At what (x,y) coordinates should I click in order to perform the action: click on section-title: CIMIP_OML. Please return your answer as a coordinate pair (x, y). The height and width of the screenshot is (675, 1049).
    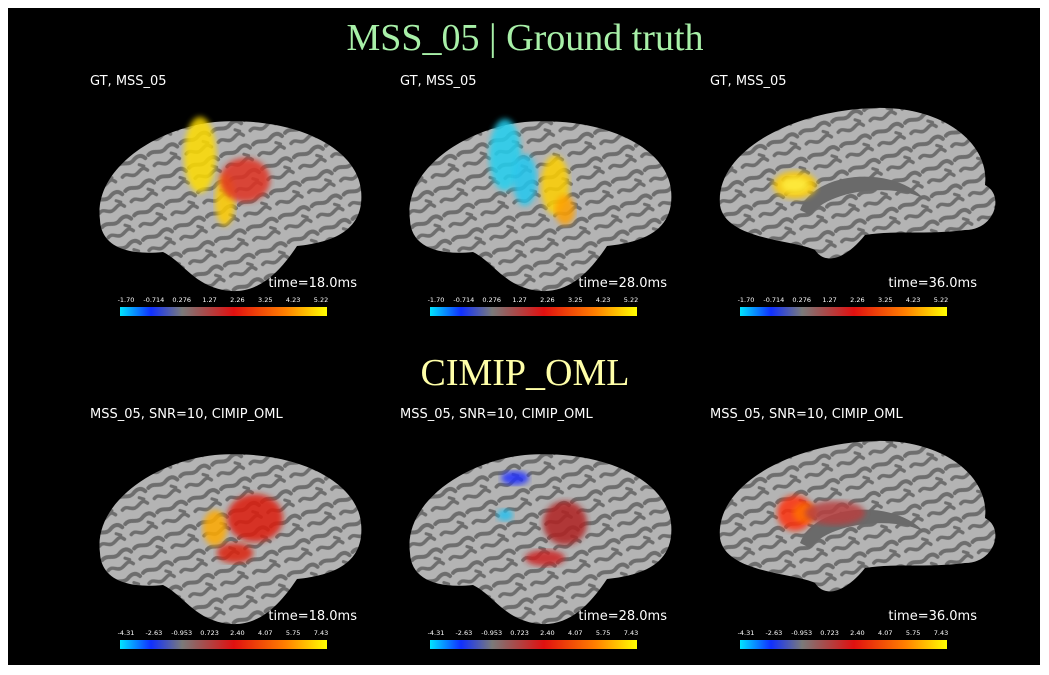
    Looking at the image, I should click on (524, 373).